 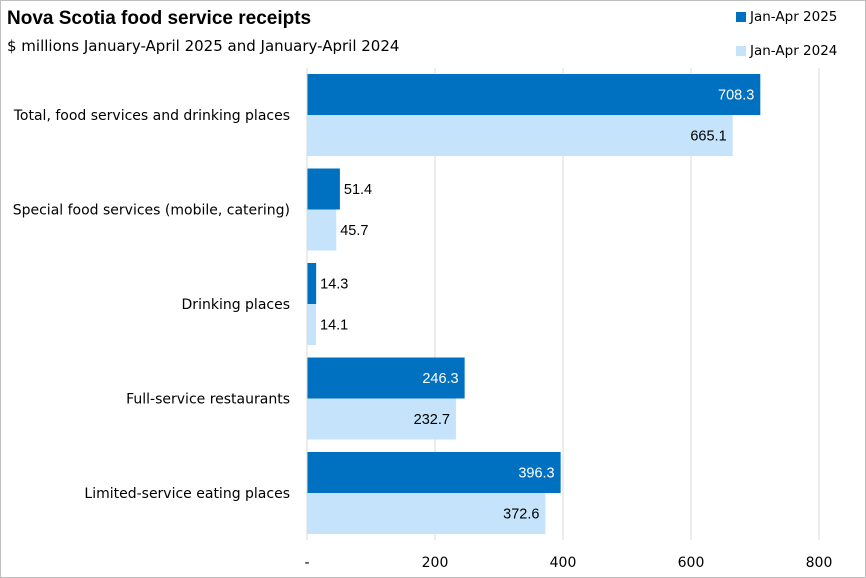 What do you see at coordinates (794, 17) in the screenshot?
I see `legend-label-2025: Jan-Apr 2025` at bounding box center [794, 17].